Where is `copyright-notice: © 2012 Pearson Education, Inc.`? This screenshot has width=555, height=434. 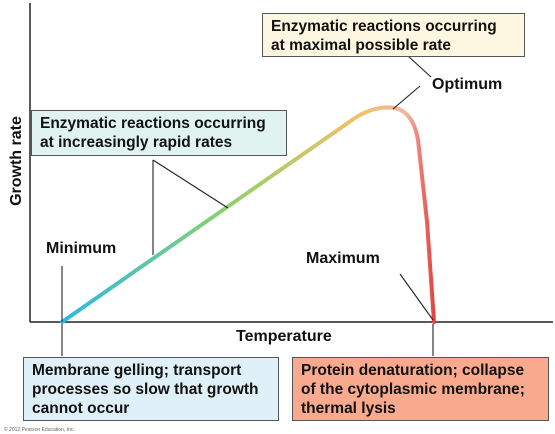 copyright-notice: © 2012 Pearson Education, Inc. is located at coordinates (39, 430).